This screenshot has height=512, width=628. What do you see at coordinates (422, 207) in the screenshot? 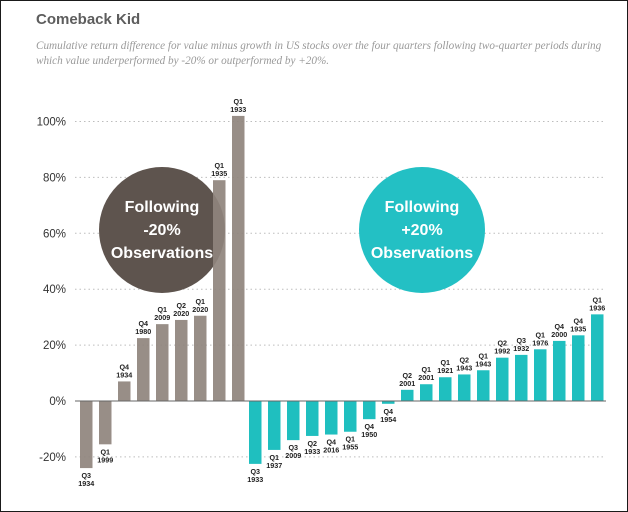
I see `positive-group-annotation: Following` at bounding box center [422, 207].